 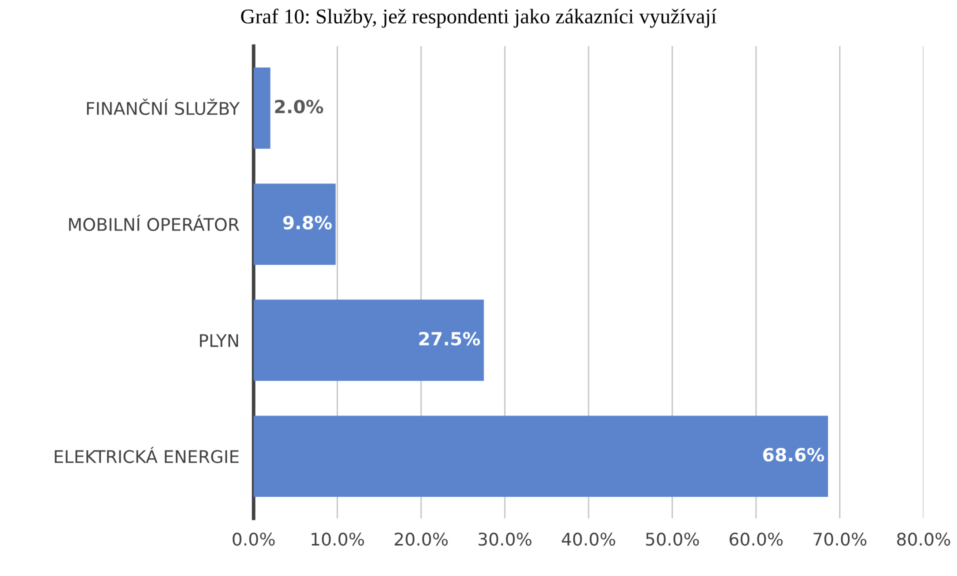 I want to click on data-label: 27.5%, so click(x=449, y=339).